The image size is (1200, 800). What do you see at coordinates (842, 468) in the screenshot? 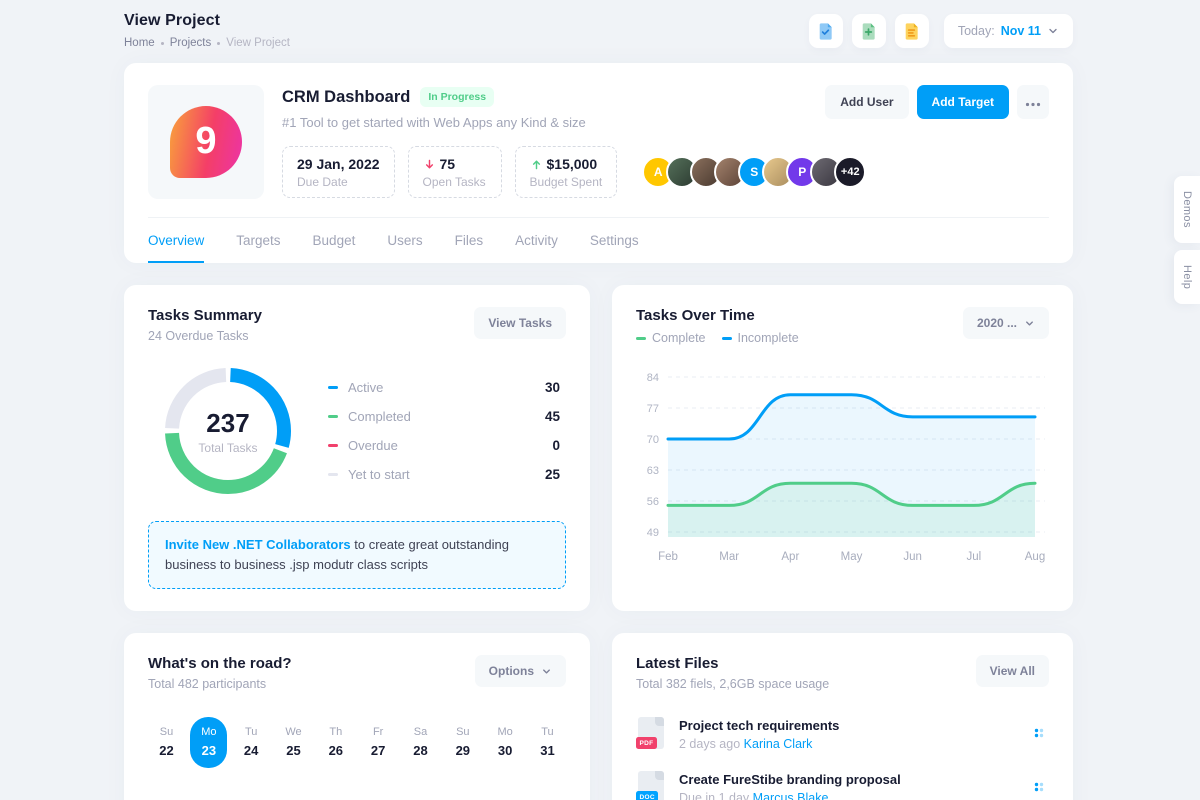
I see `tasks-over-time-chart: 84 77 70 63 56 49 Feb Mar Apr May Jun Jul Aug` at bounding box center [842, 468].